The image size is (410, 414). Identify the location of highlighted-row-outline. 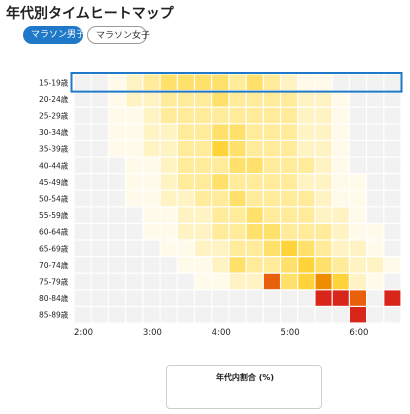
(236, 82).